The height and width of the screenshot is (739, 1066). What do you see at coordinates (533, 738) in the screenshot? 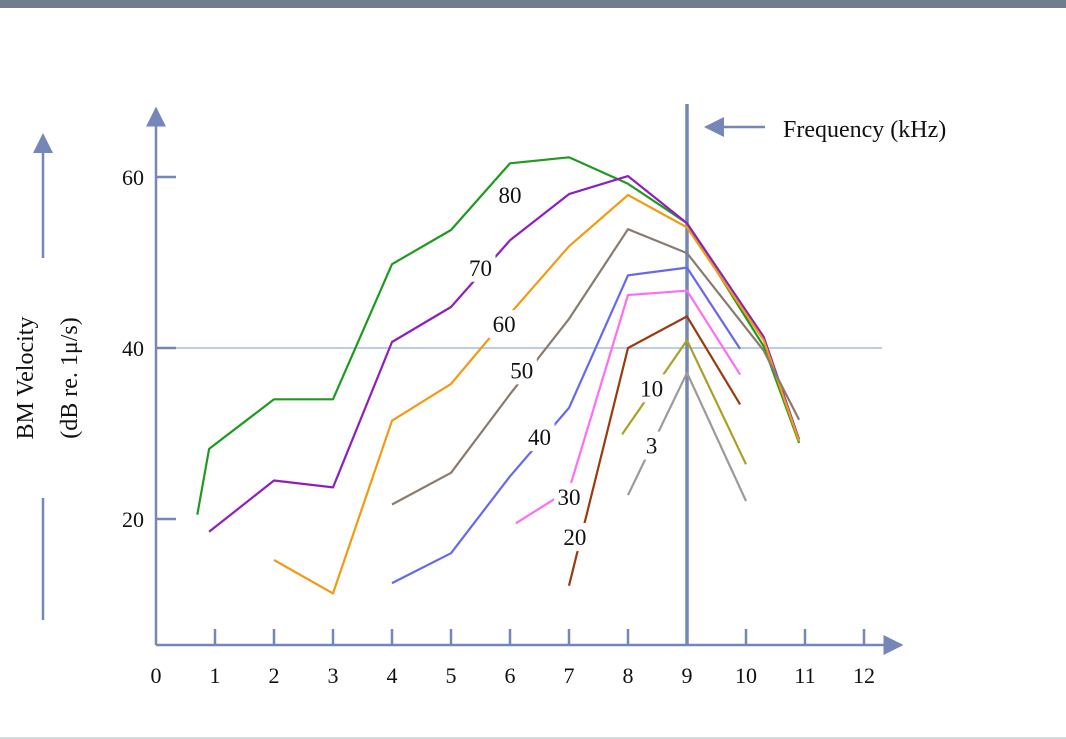
I see `bottom-rule` at bounding box center [533, 738].